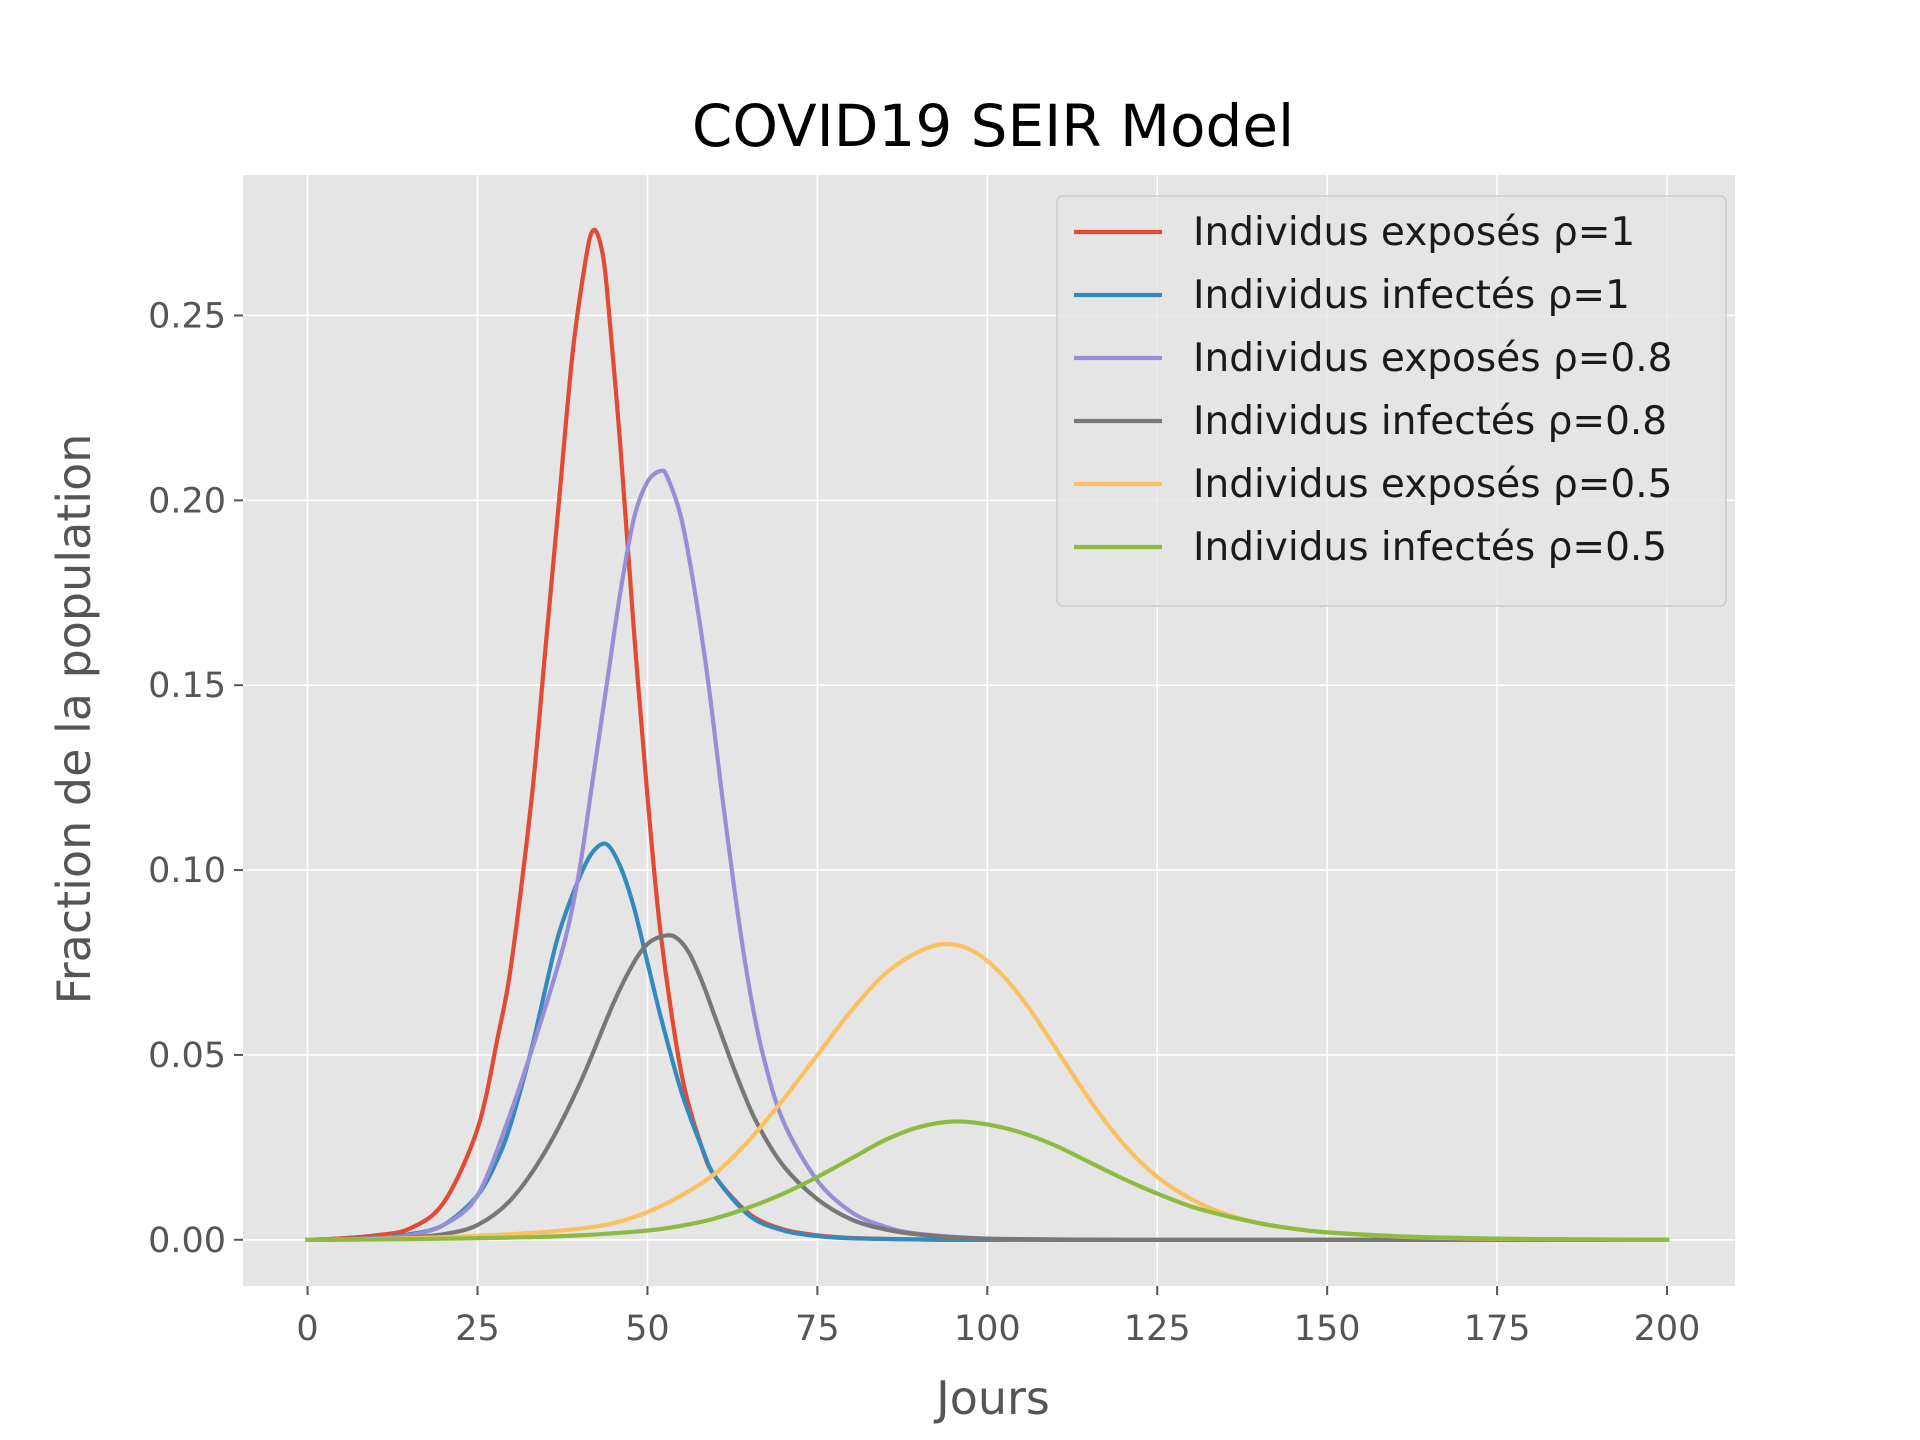 This screenshot has height=1440, width=1920. What do you see at coordinates (1327, 1329) in the screenshot?
I see `x-tick-label: 150` at bounding box center [1327, 1329].